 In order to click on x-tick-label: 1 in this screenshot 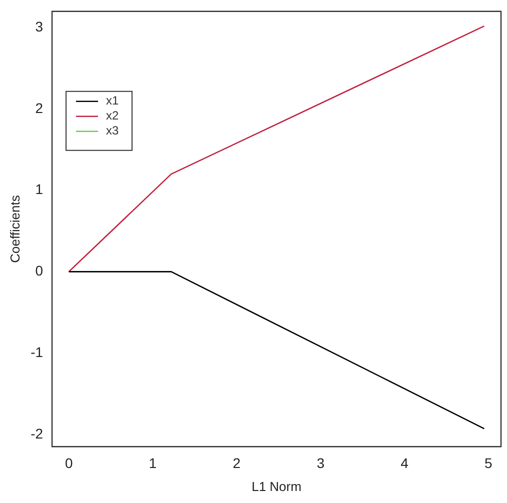, I will do `click(152, 462)`.